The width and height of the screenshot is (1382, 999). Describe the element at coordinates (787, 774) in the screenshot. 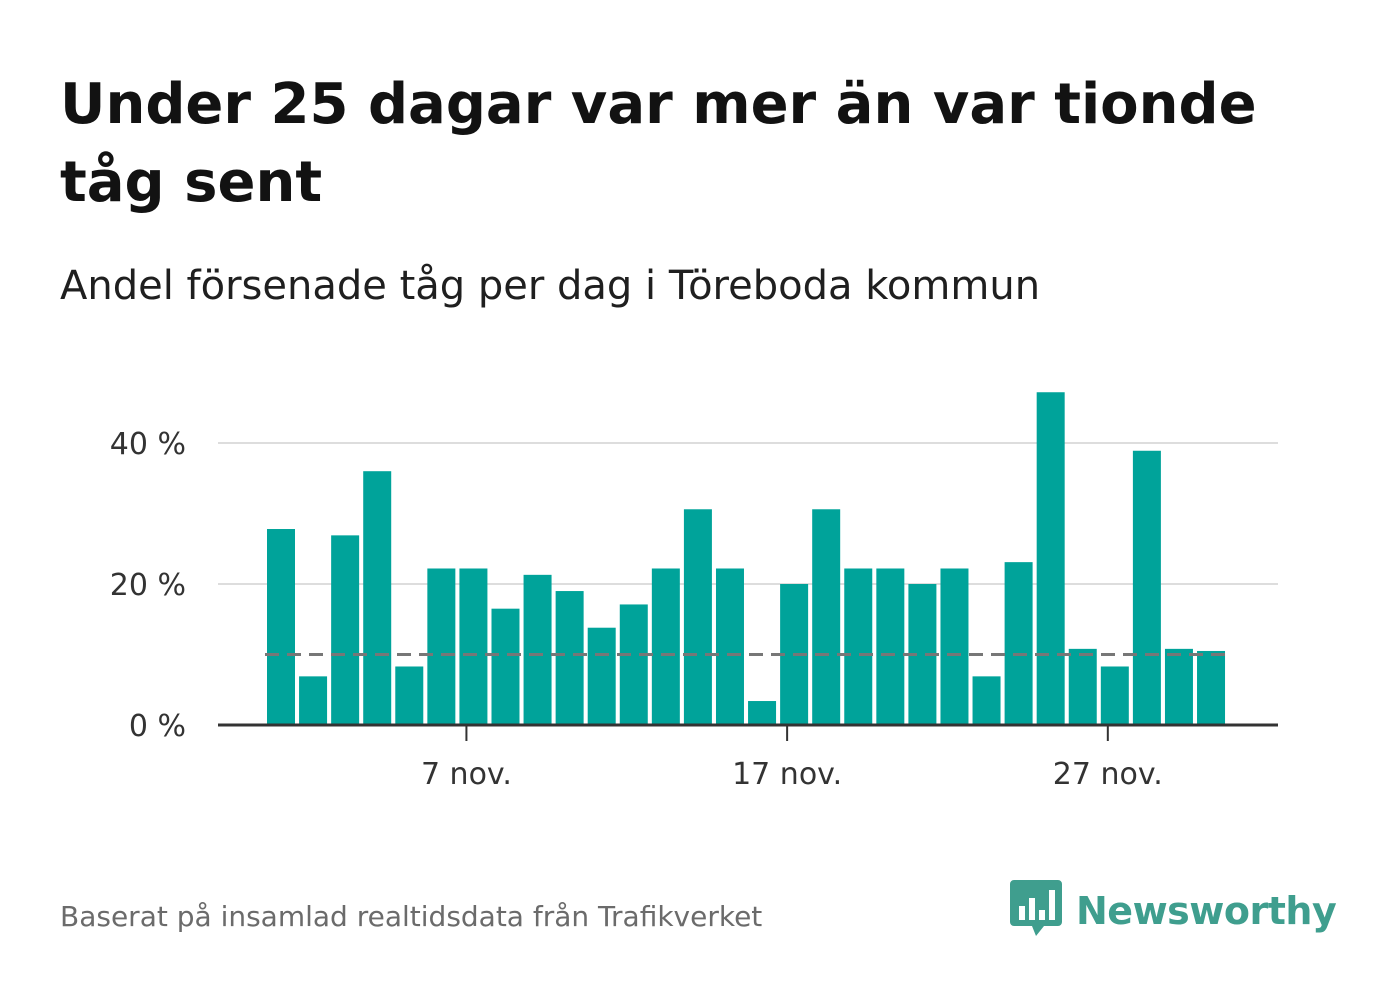

I see `x-tick-label: 17 nov.` at that location.